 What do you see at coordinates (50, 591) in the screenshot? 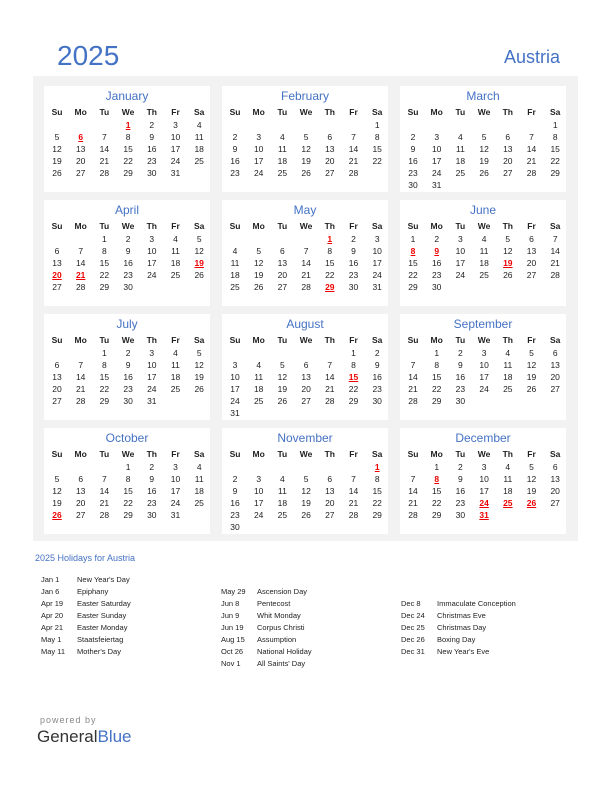
I see `holiday-date: Jan 6` at bounding box center [50, 591].